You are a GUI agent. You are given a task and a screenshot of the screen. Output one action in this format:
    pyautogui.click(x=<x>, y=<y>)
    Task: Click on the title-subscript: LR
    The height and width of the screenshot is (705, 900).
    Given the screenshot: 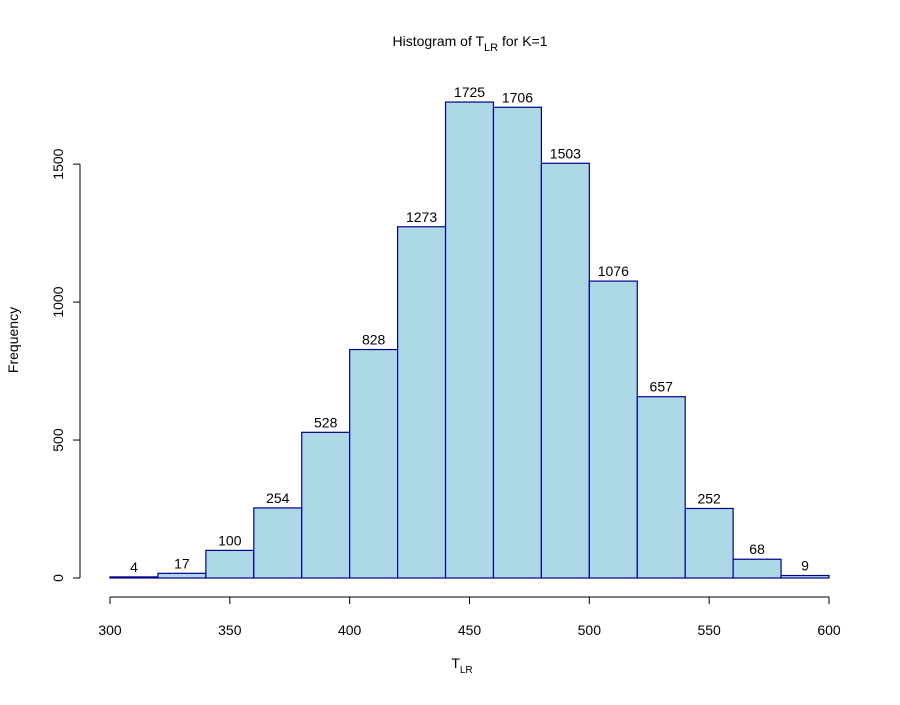 What is the action you would take?
    pyautogui.click(x=491, y=48)
    